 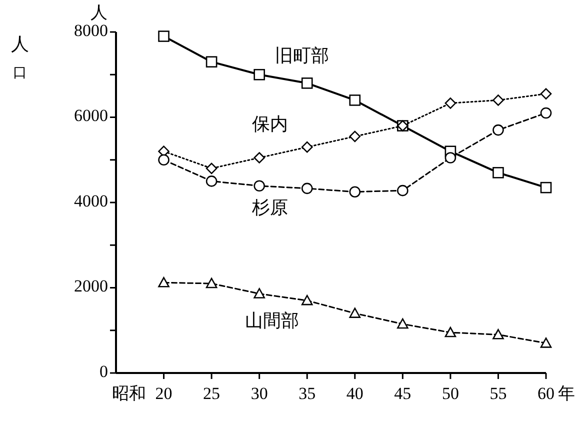 What do you see at coordinates (272, 320) in the screenshot?
I see `series-label: 山間部` at bounding box center [272, 320].